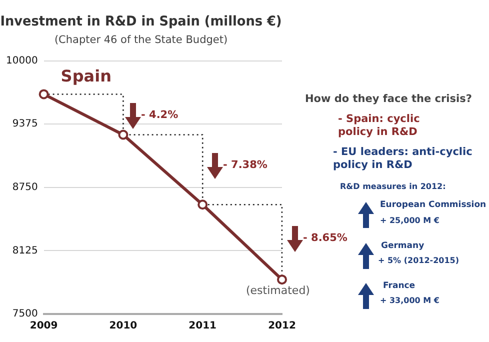 This screenshot has height=342, width=489. What do you see at coordinates (25, 314) in the screenshot?
I see `y-tick-label: 7500` at bounding box center [25, 314].